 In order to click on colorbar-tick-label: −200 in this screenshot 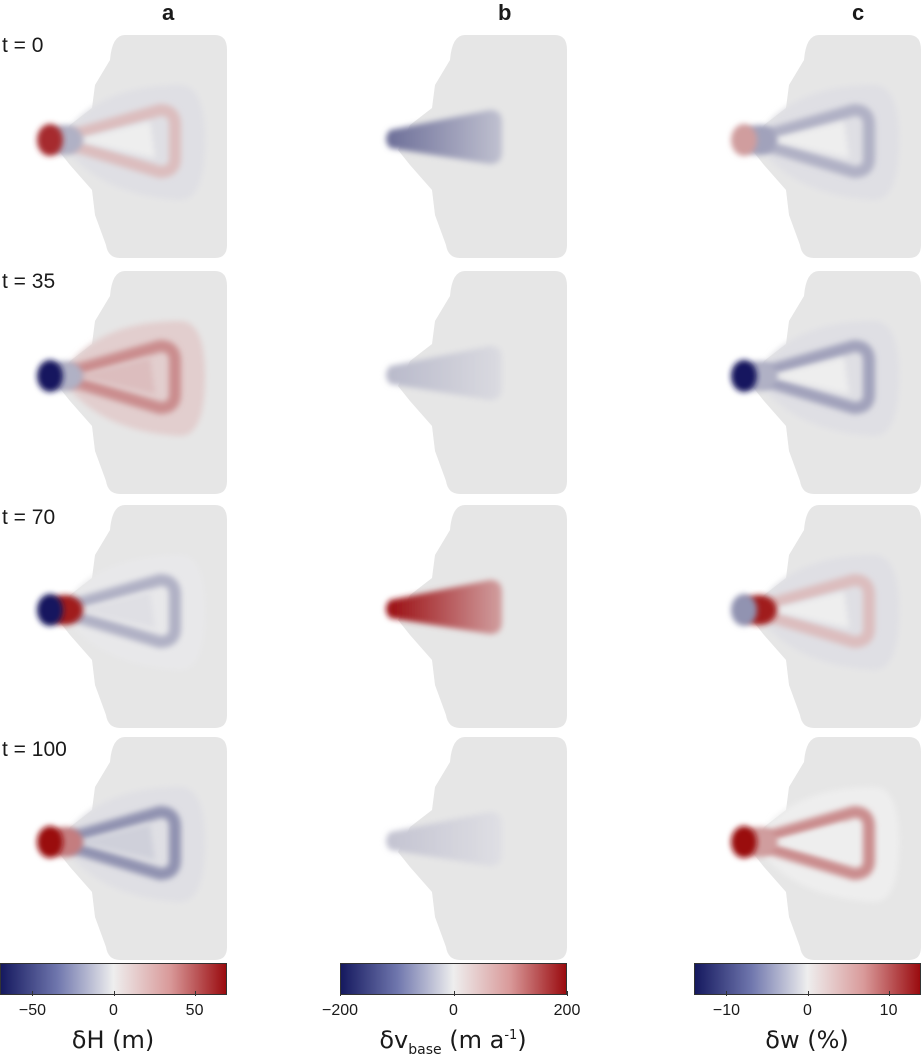, I will do `click(340, 1010)`.